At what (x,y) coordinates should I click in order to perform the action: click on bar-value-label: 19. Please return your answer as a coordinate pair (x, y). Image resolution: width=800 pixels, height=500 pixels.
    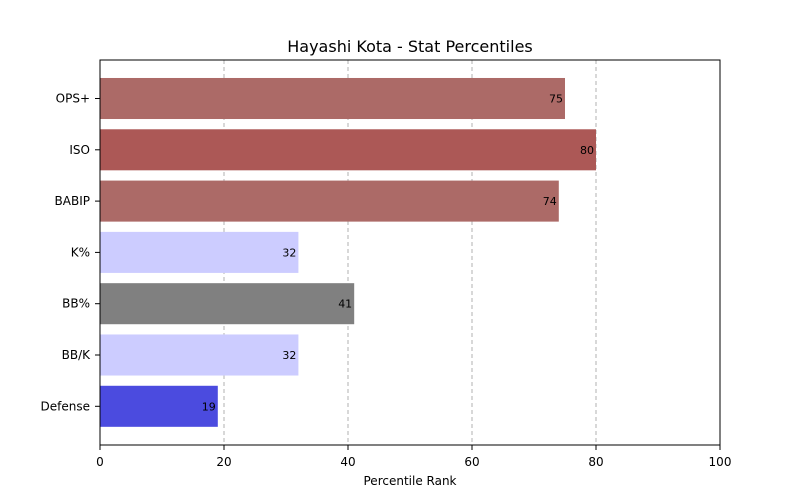
    Looking at the image, I should click on (209, 406).